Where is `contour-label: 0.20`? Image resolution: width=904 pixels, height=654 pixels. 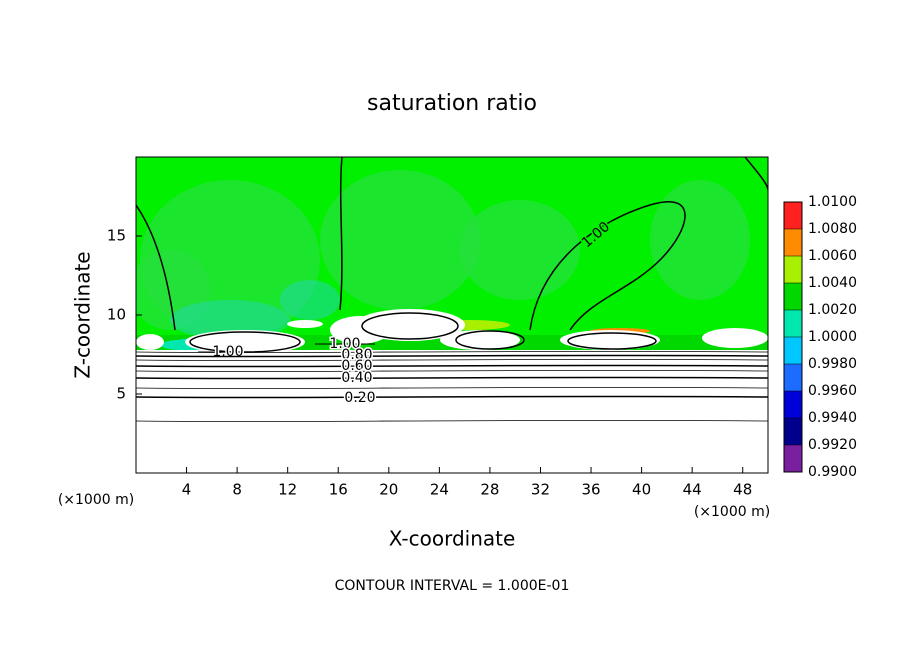 contour-label: 0.20 is located at coordinates (359, 398).